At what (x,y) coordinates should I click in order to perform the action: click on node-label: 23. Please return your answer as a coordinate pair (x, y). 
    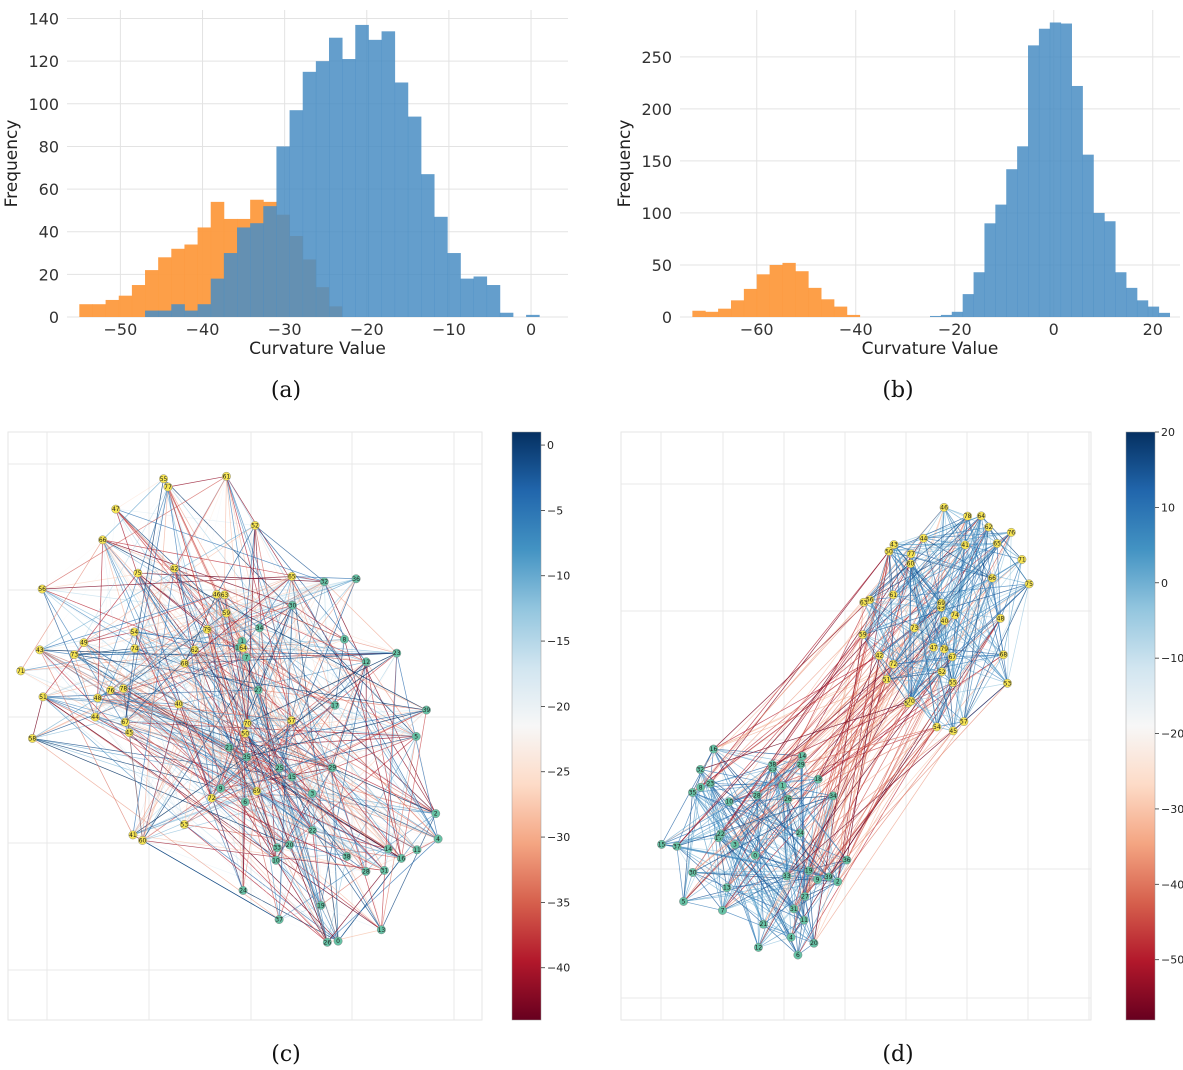
    Looking at the image, I should click on (710, 783).